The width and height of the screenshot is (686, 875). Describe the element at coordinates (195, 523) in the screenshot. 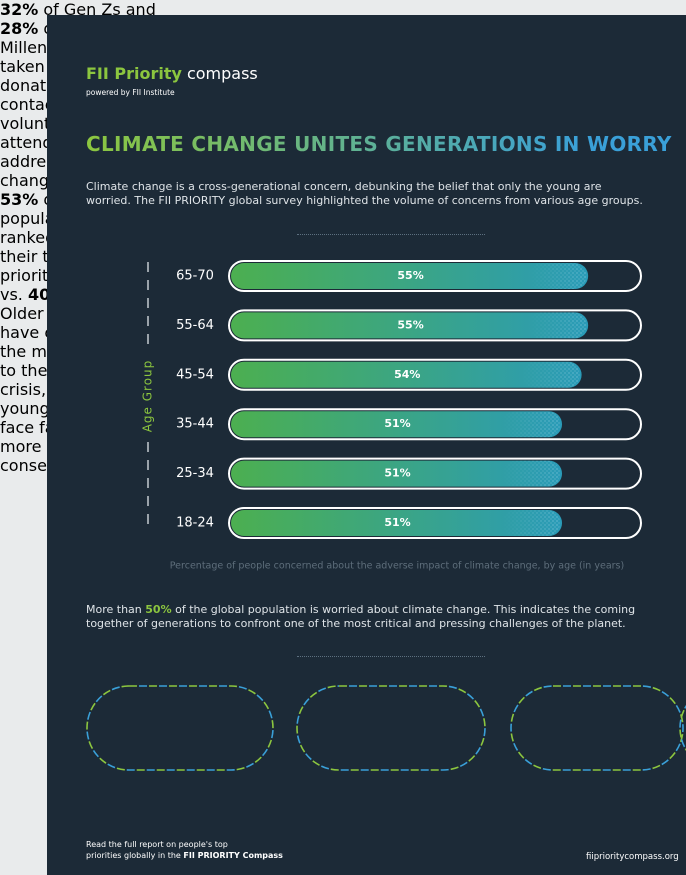

I see `y-tick-label: 18-24` at that location.